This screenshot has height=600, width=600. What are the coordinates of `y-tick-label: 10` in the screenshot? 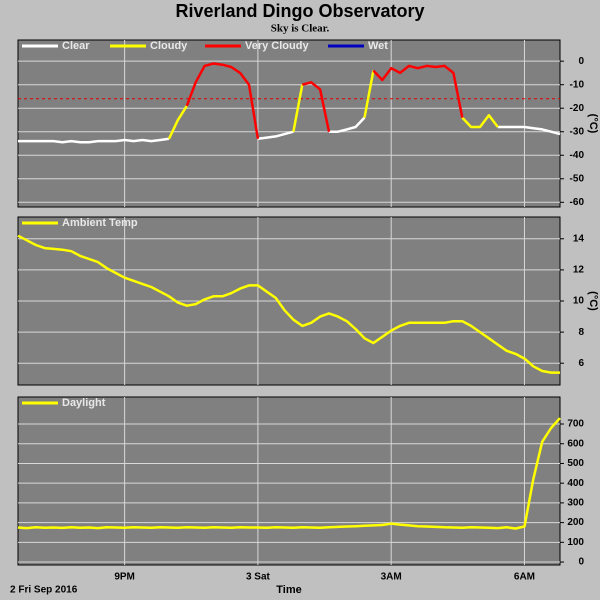 It's located at (579, 301).